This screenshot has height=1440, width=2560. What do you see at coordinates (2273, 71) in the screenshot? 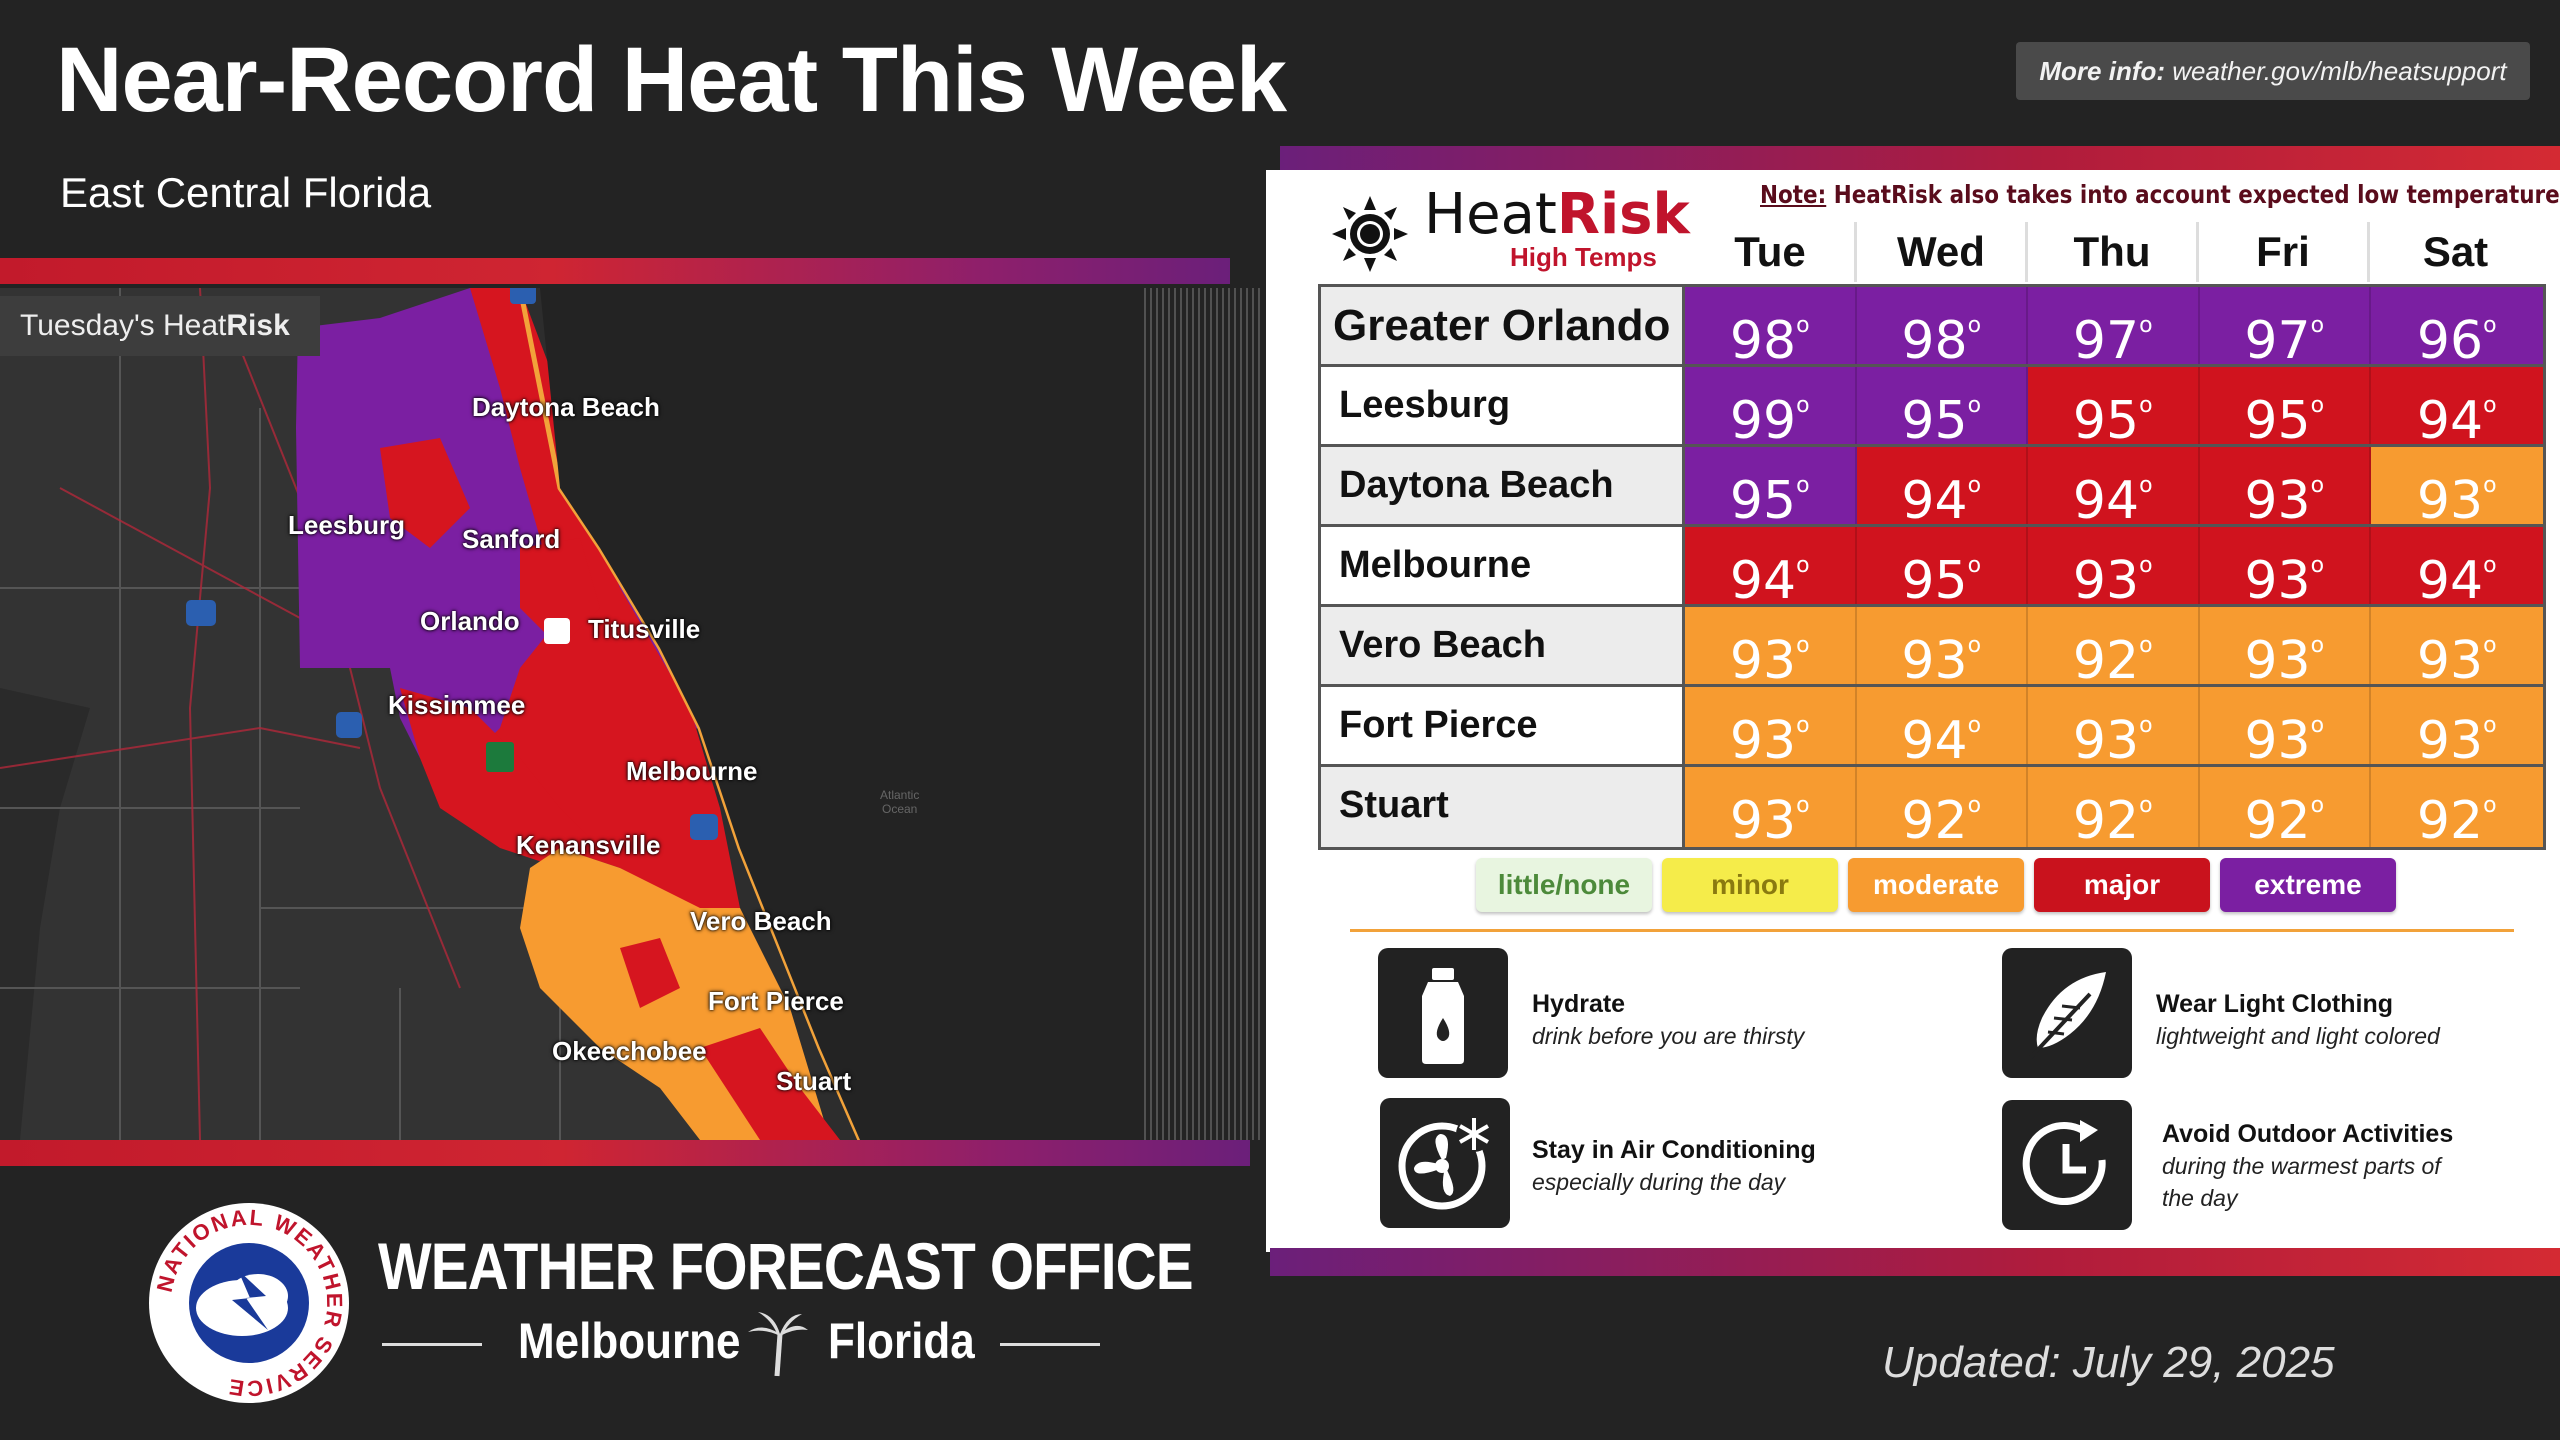
I see `more-info-link: More info: weather.gov/mlb/heatsupport` at bounding box center [2273, 71].